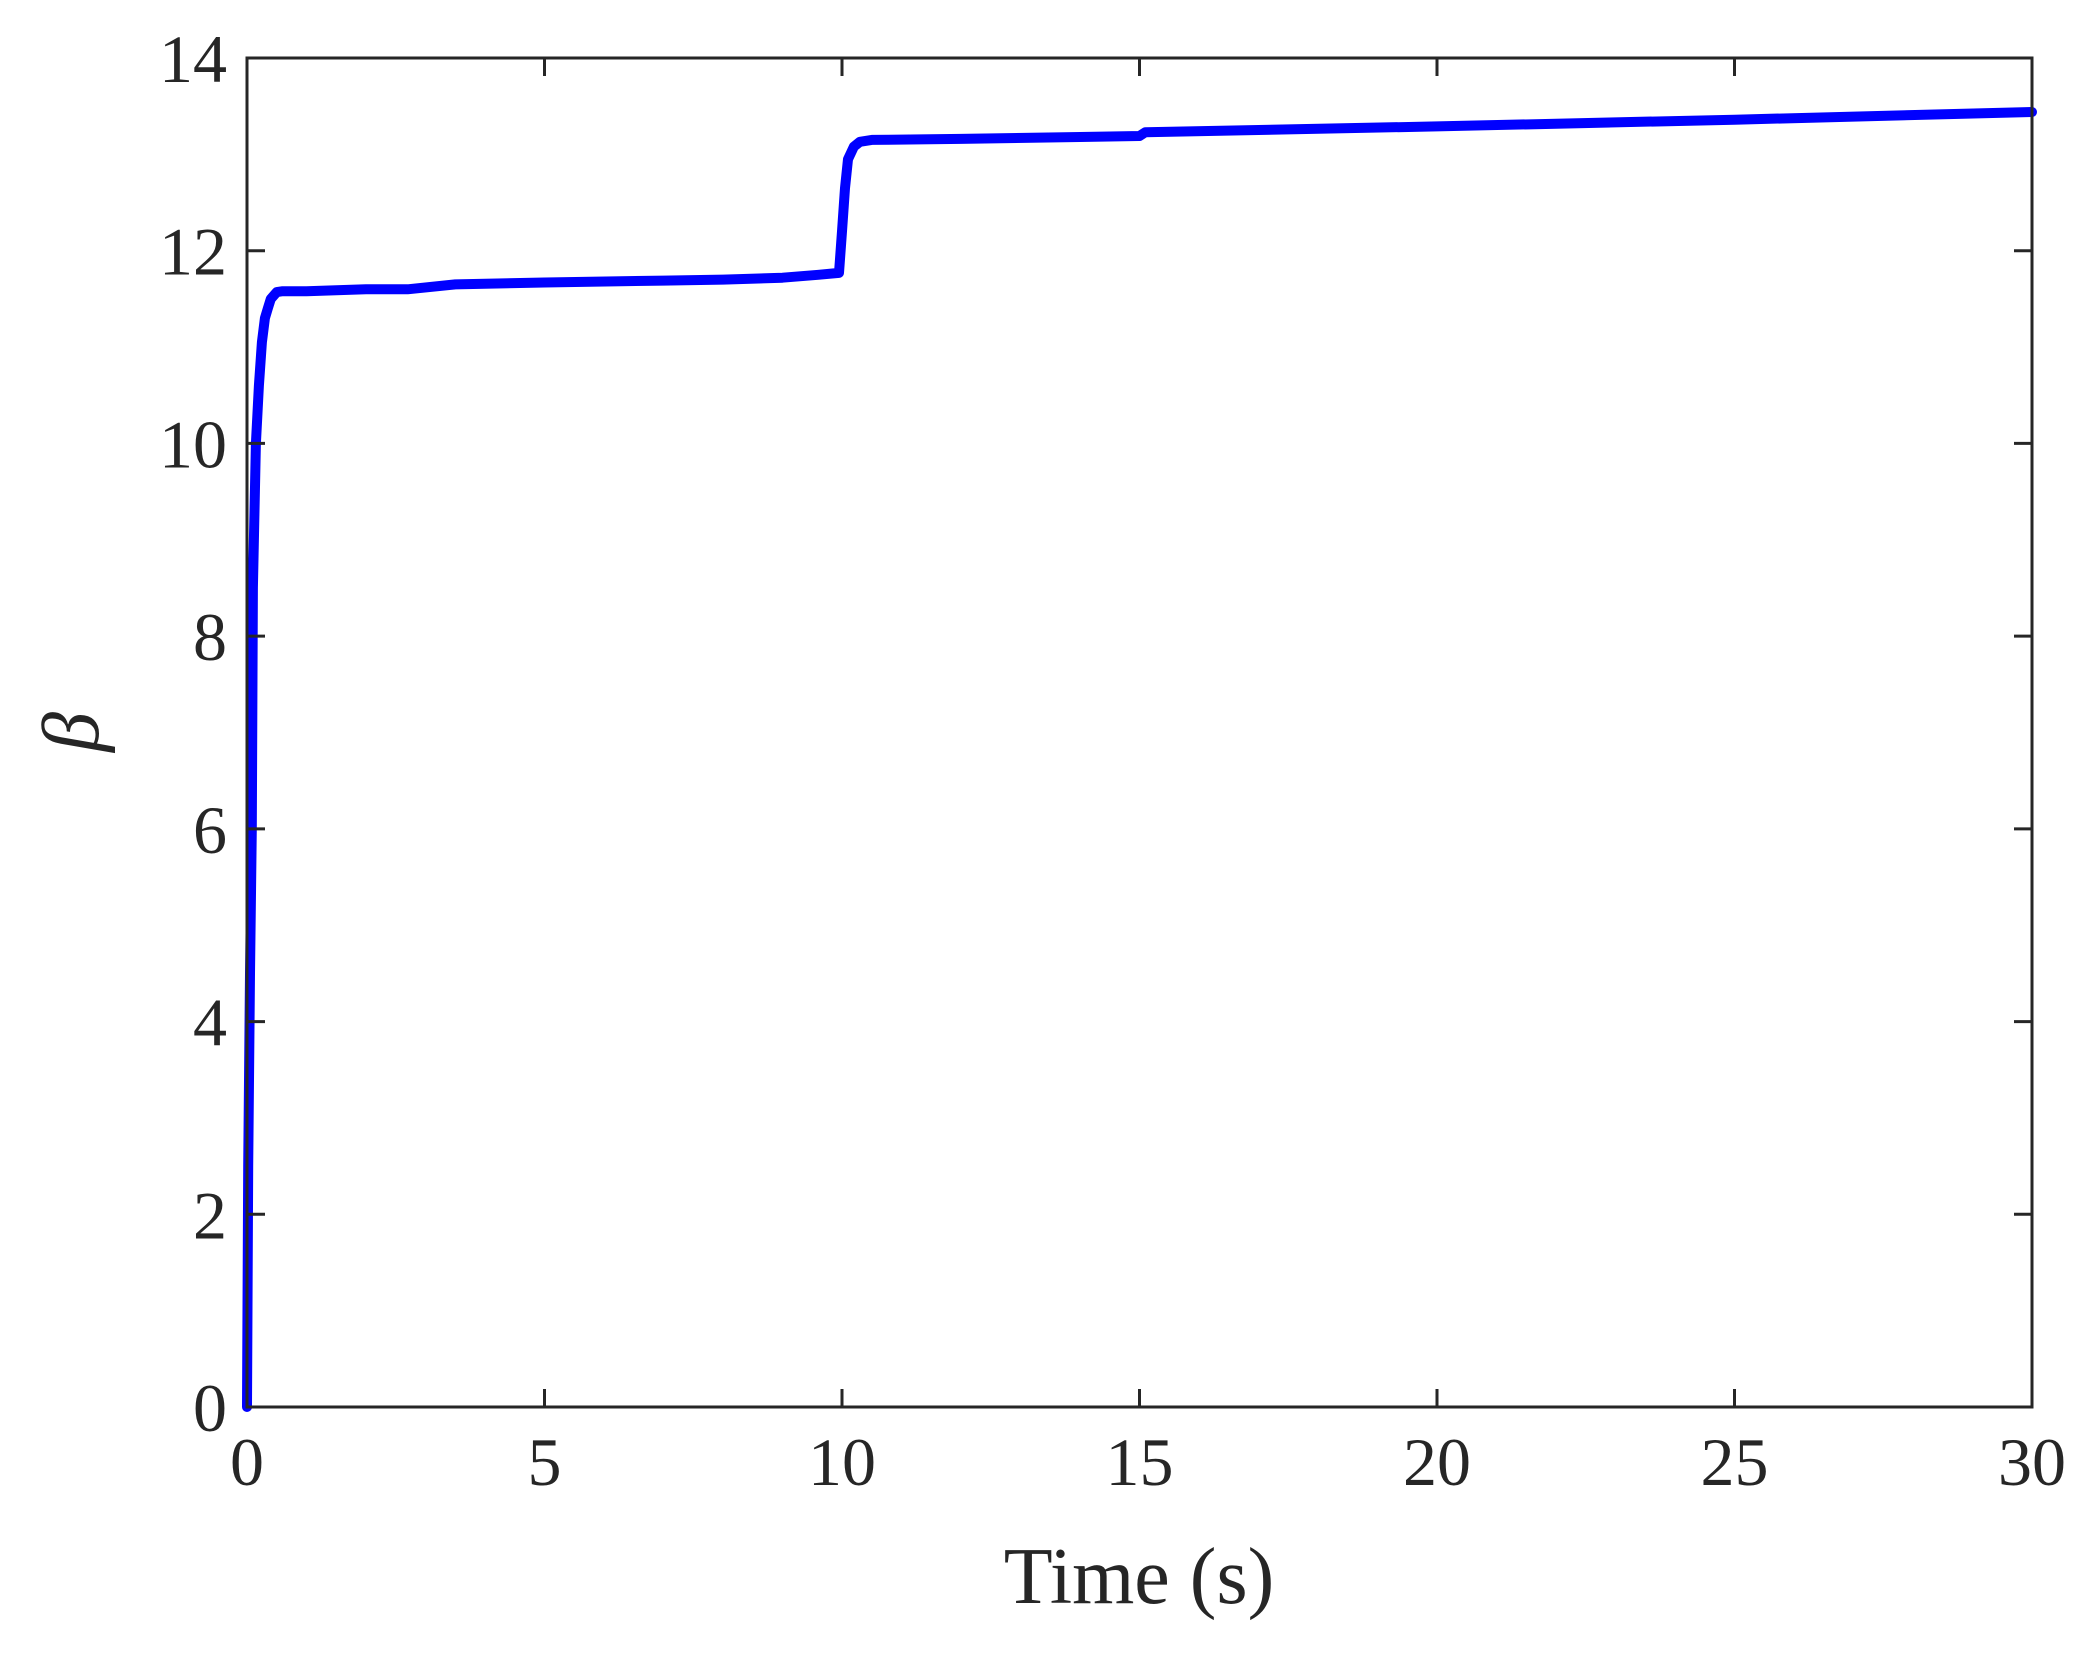  What do you see at coordinates (210, 1215) in the screenshot?
I see `y-tick-label: 2` at bounding box center [210, 1215].